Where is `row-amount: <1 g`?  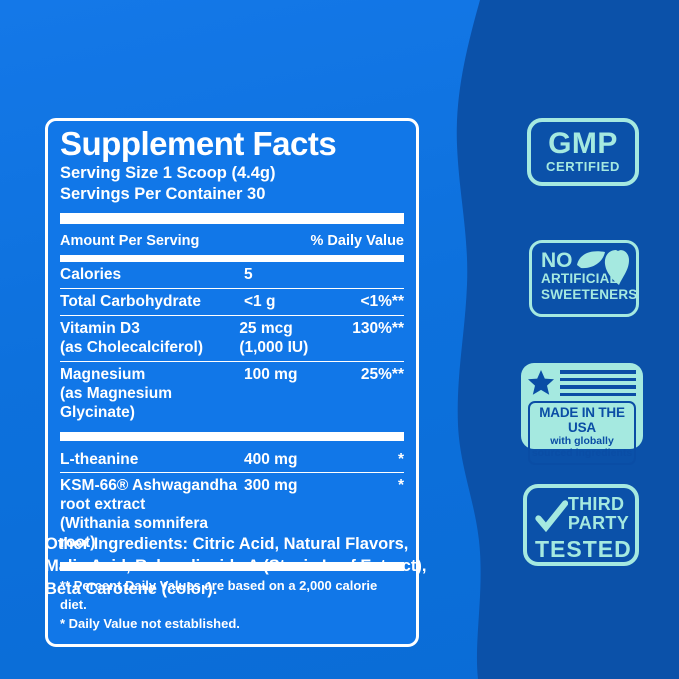
row-amount: <1 g is located at coordinates (260, 302).